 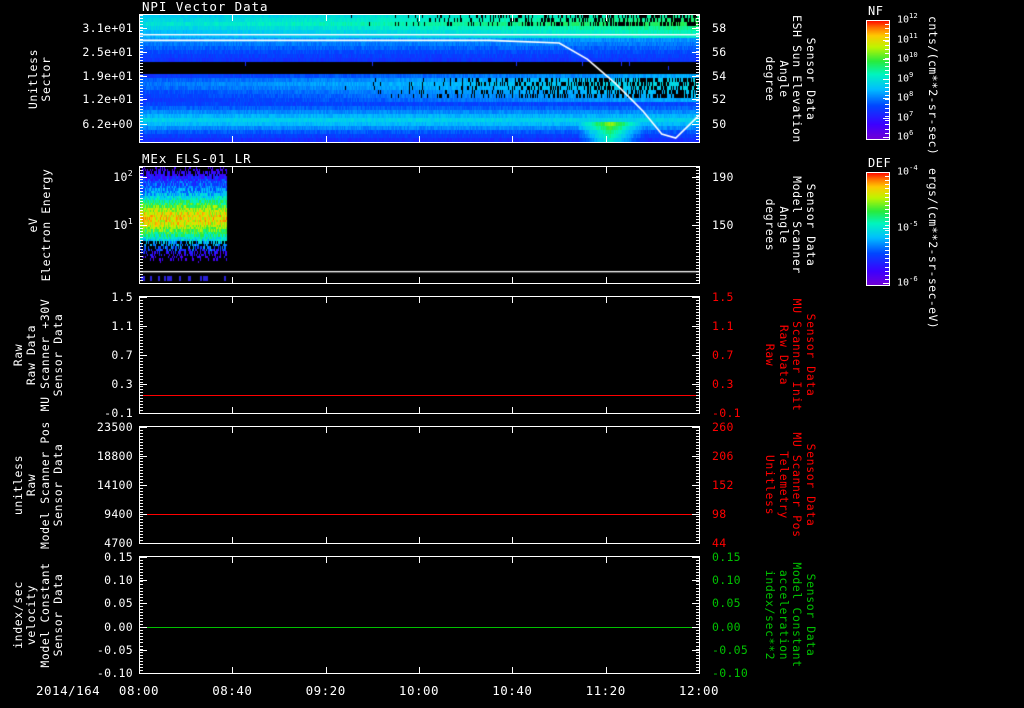 I want to click on y-axis-label-right: 0.10, so click(x=726, y=580).